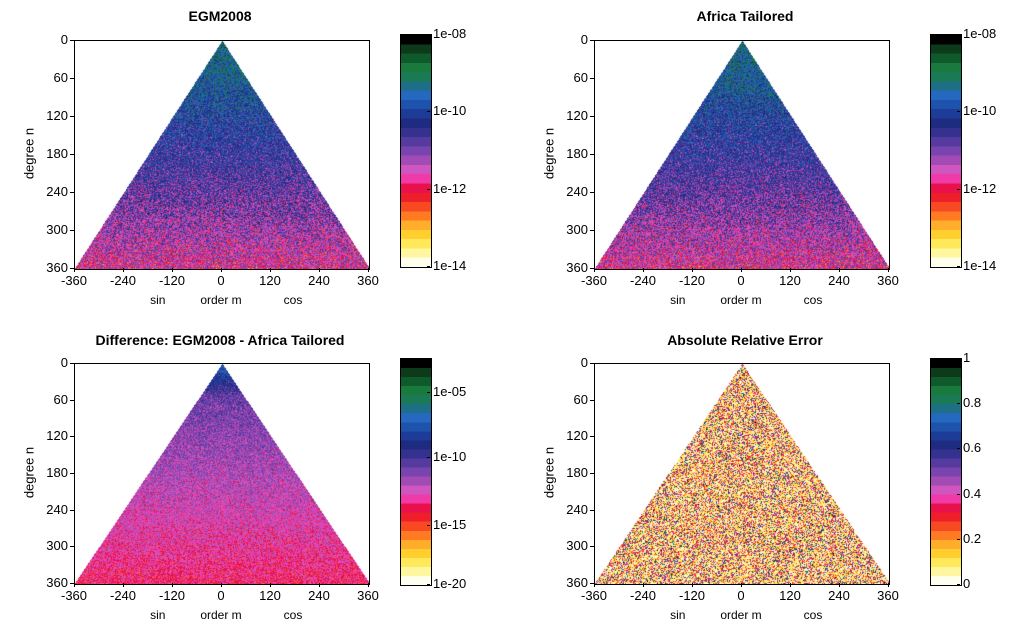 Image resolution: width=1024 pixels, height=643 pixels. Describe the element at coordinates (692, 595) in the screenshot. I see `x-tick-label: -120` at that location.